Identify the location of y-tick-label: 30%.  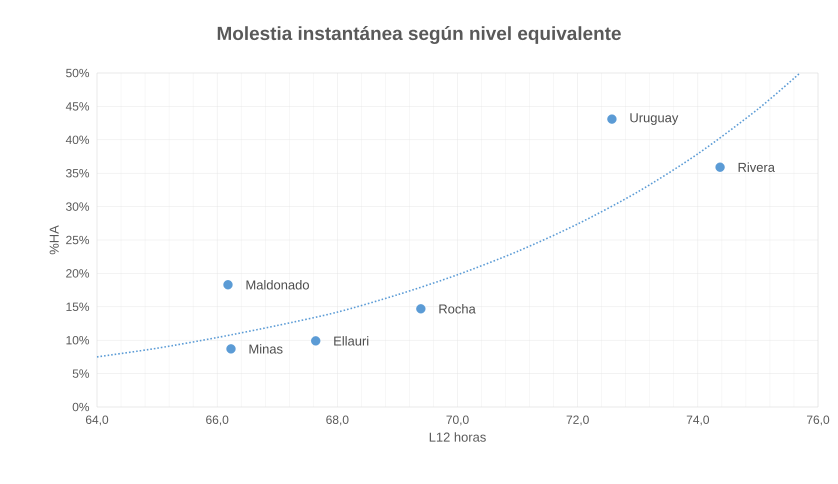
(78, 206).